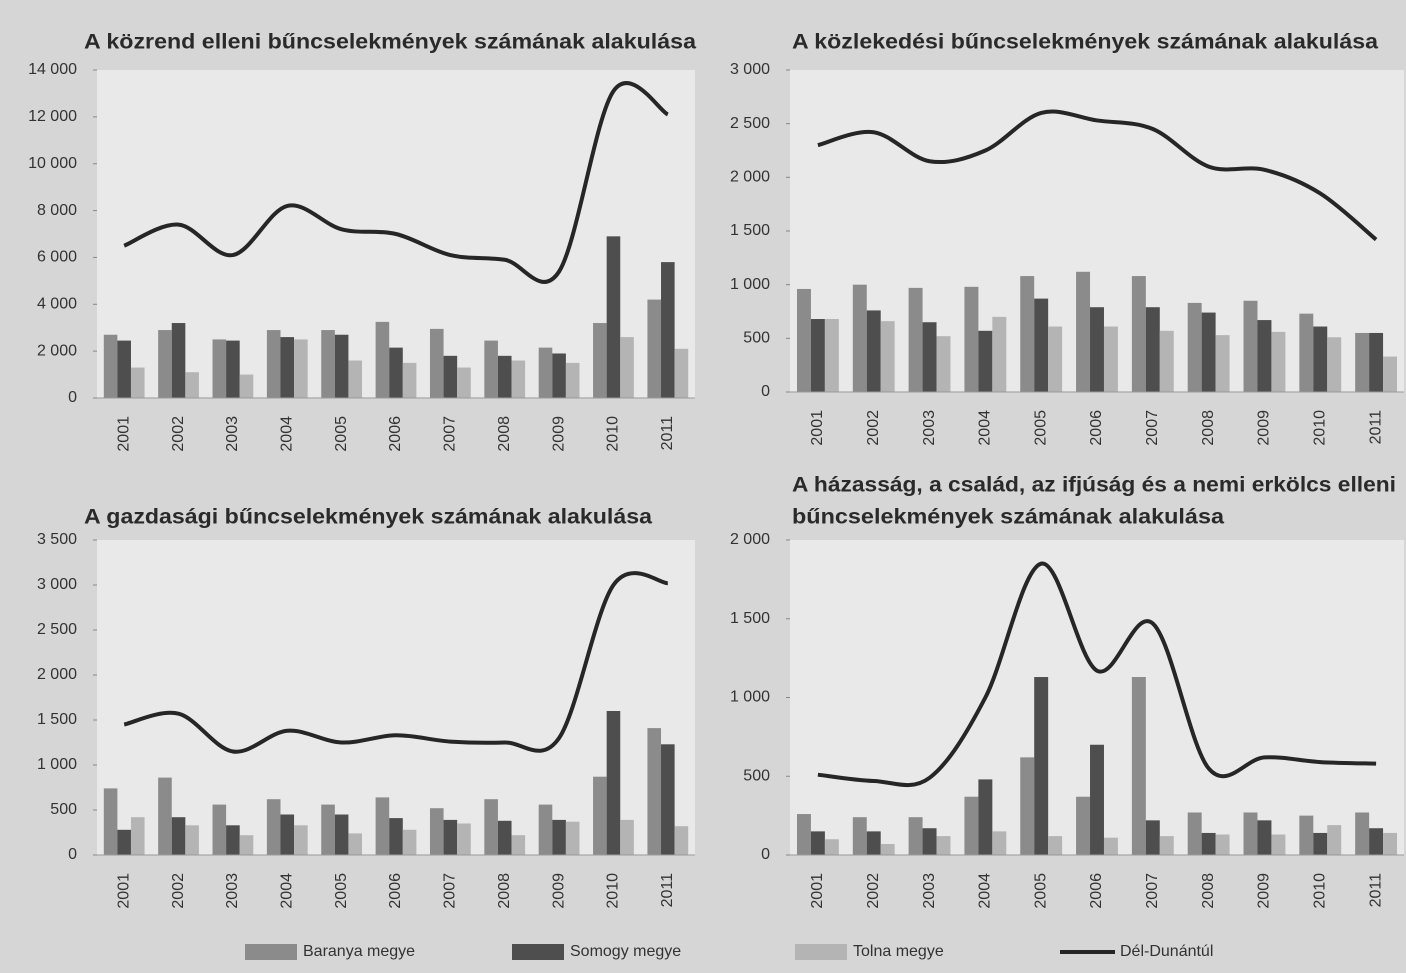 The height and width of the screenshot is (973, 1406). What do you see at coordinates (1096, 428) in the screenshot?
I see `x-tick-label: 2006` at bounding box center [1096, 428].